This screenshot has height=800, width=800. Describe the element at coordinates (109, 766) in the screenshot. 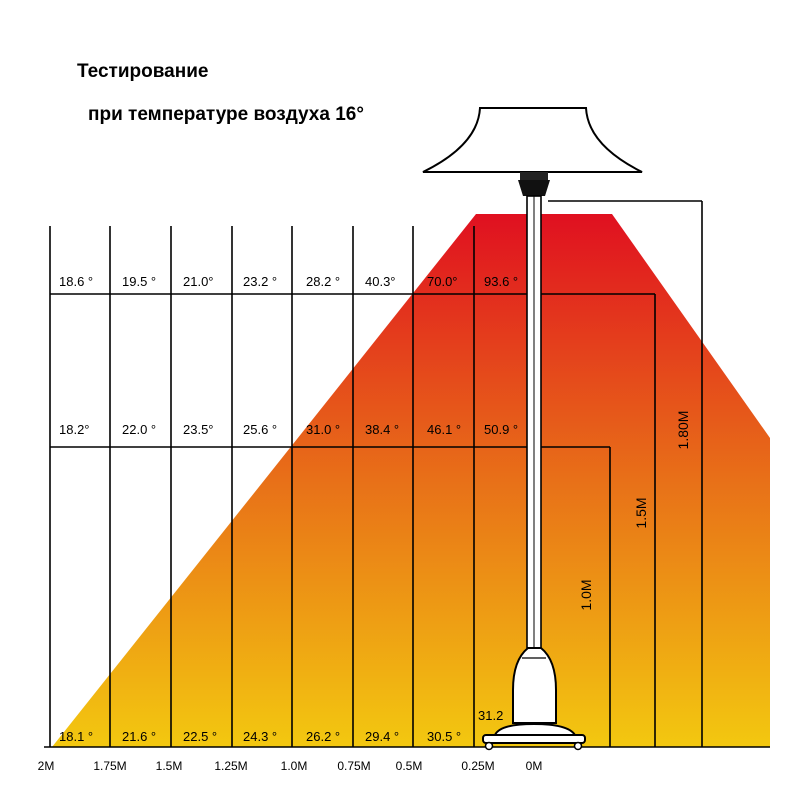

I see `distance-label: 1.75M` at that location.